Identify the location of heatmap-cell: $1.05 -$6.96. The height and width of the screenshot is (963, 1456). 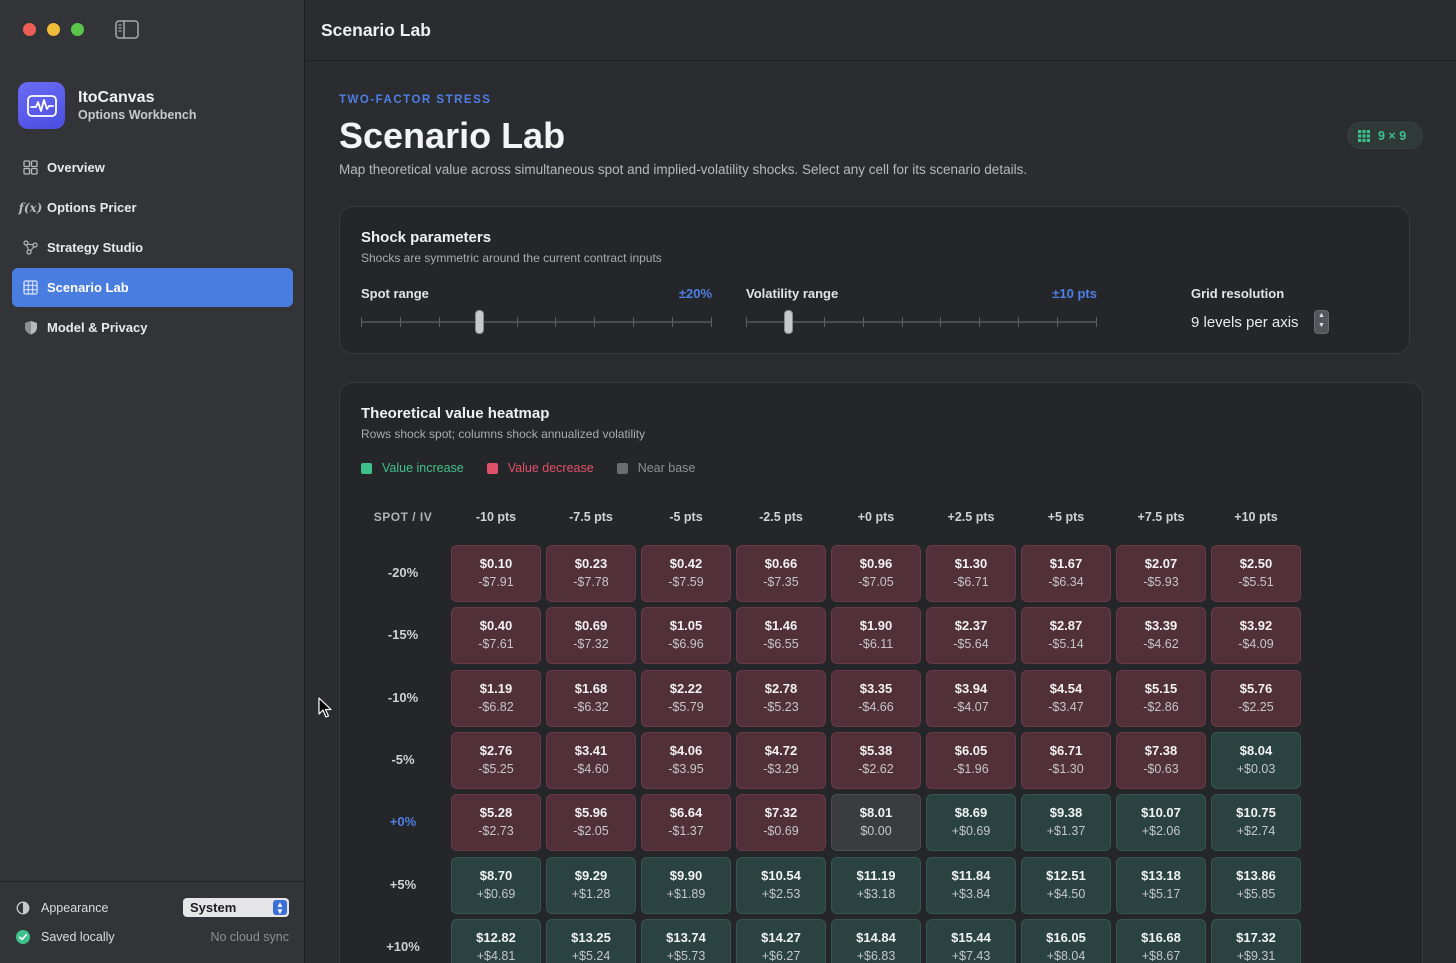
(686, 636).